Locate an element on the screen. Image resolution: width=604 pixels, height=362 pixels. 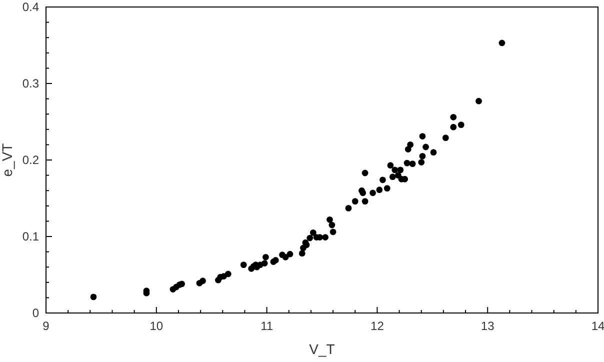
x-tick-label: 12 is located at coordinates (377, 326).